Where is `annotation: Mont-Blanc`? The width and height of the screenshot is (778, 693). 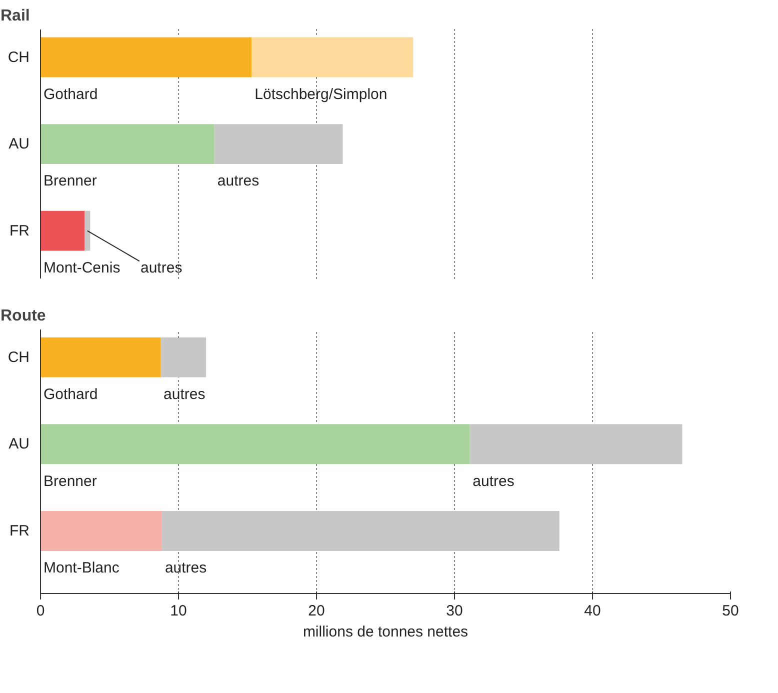
annotation: Mont-Blanc is located at coordinates (82, 568).